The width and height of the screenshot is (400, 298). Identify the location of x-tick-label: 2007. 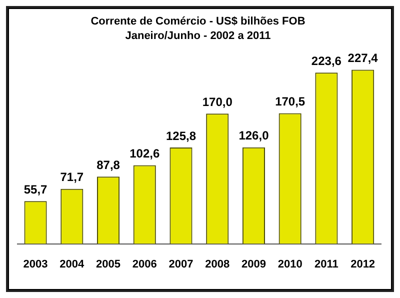
(181, 264).